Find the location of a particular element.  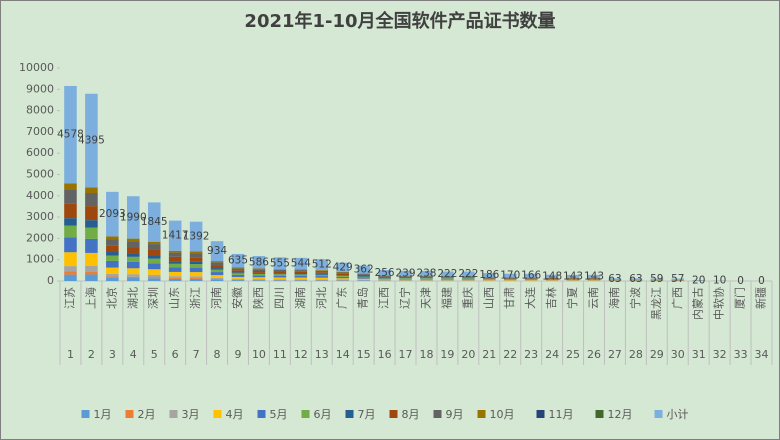

x-group-label: 6 is located at coordinates (175, 354).